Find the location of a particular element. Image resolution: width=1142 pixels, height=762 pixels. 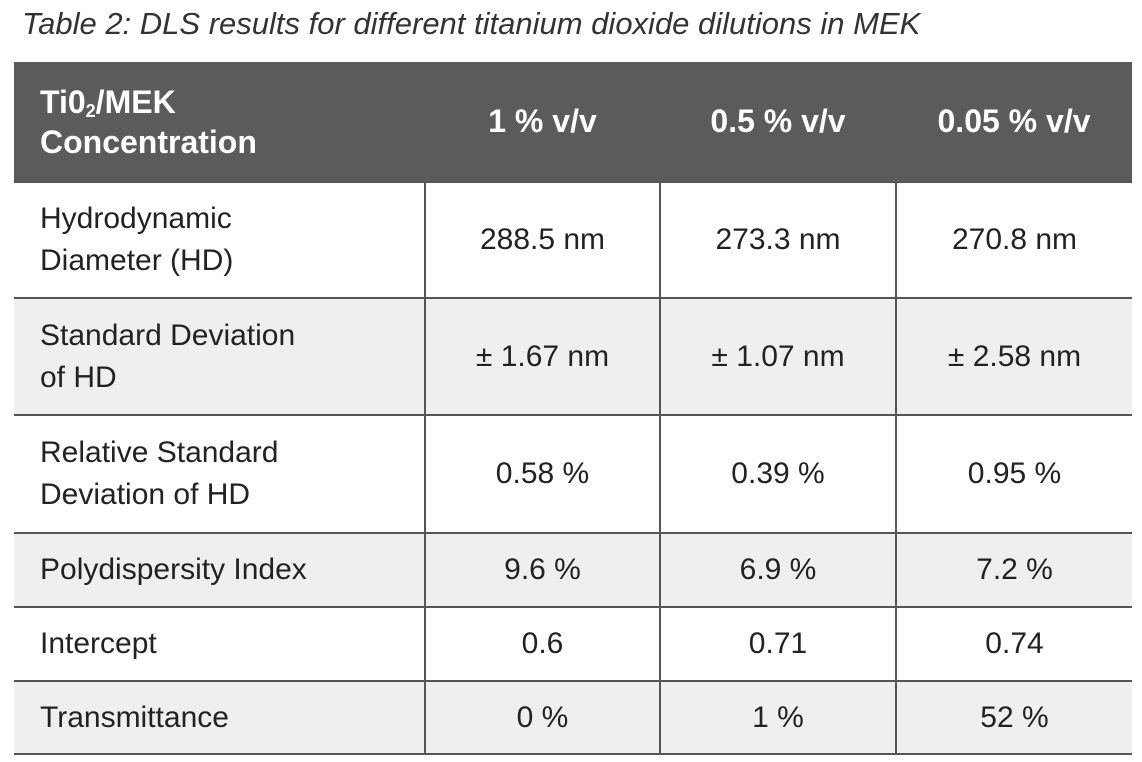

label-line: of HD is located at coordinates (78, 377).